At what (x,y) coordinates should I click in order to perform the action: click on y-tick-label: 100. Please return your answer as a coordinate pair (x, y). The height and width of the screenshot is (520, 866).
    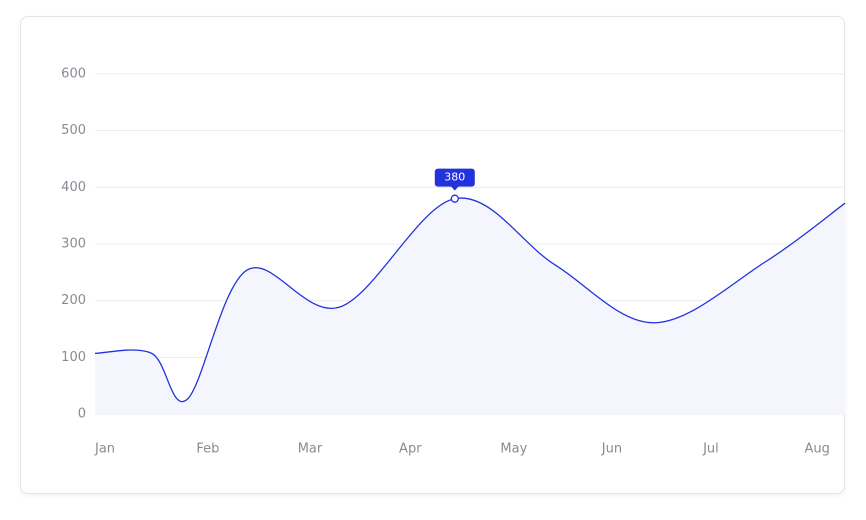
    Looking at the image, I should click on (73, 357).